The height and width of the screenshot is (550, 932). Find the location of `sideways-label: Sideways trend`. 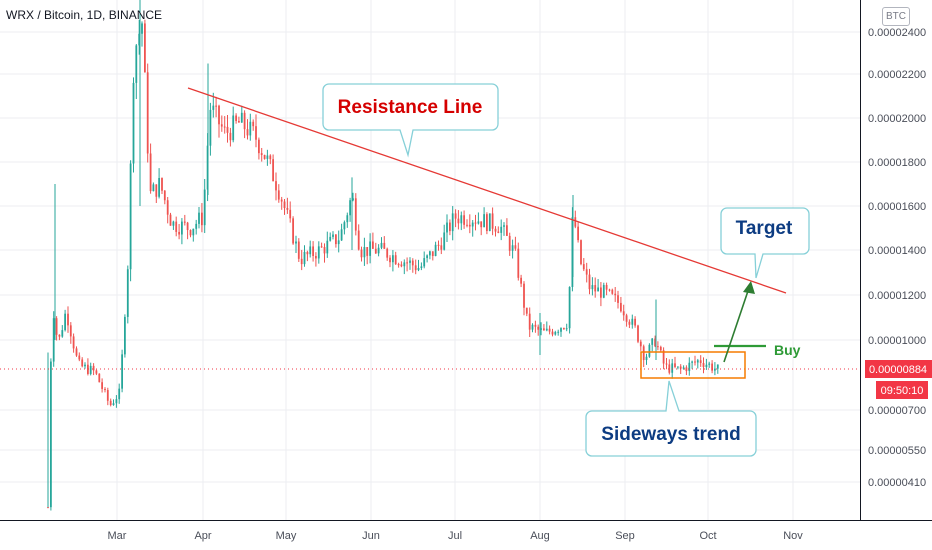

sideways-label: Sideways trend is located at coordinates (670, 434).